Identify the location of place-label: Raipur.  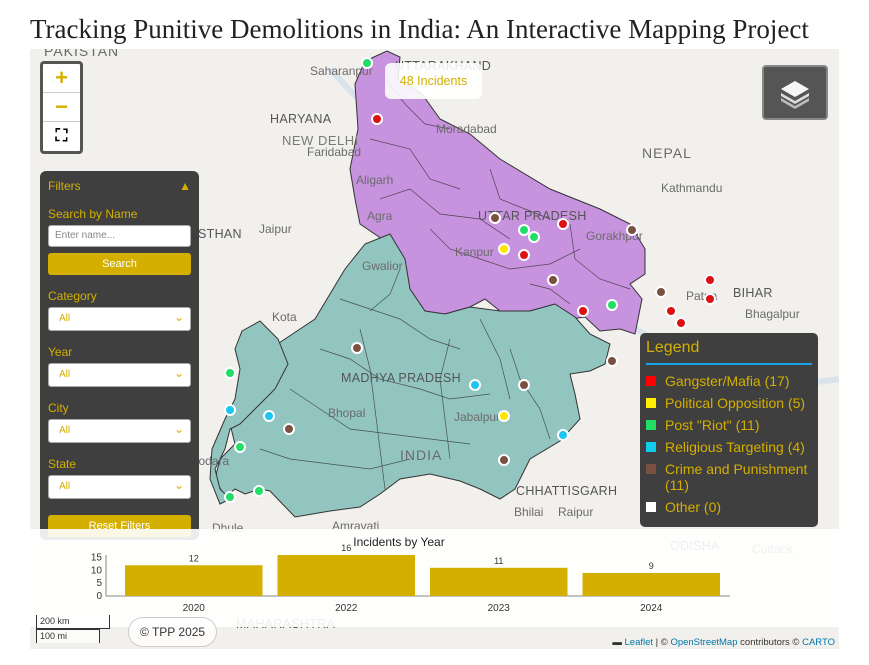
(576, 512).